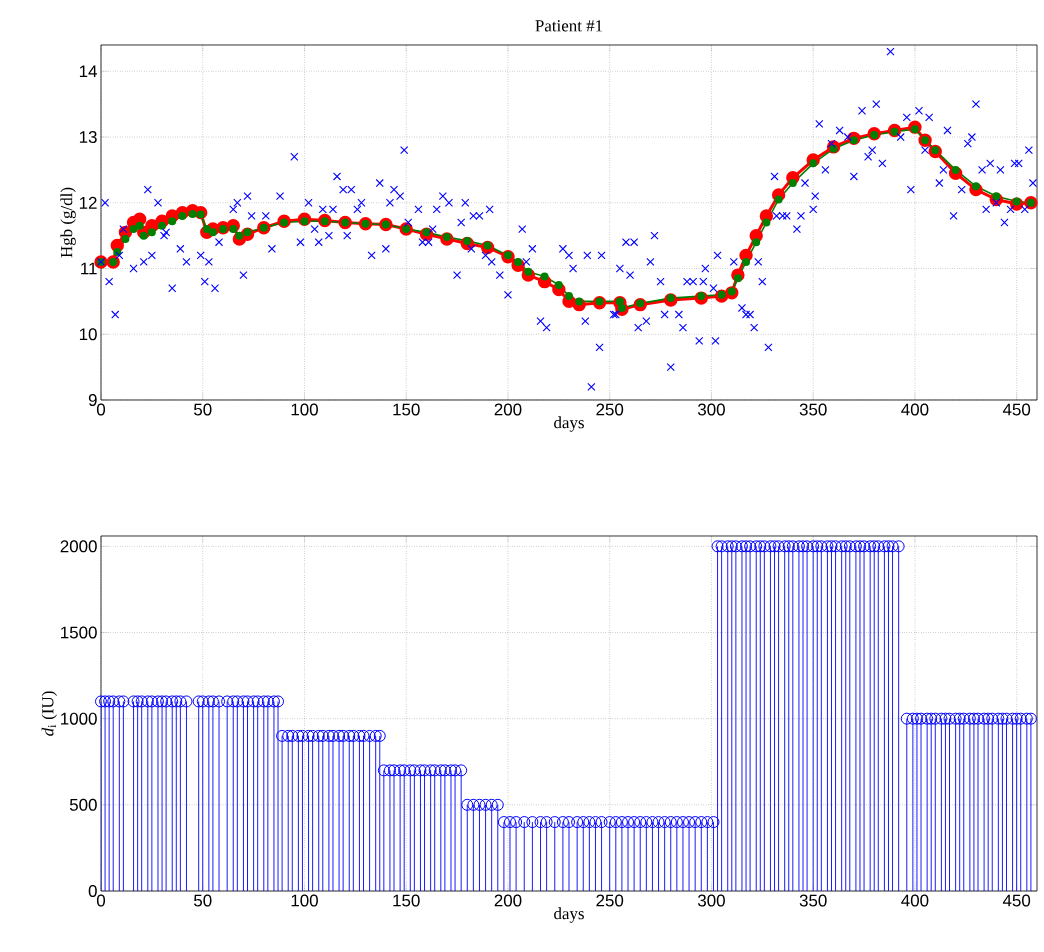  I want to click on chart-title: Patient #1, so click(569, 26).